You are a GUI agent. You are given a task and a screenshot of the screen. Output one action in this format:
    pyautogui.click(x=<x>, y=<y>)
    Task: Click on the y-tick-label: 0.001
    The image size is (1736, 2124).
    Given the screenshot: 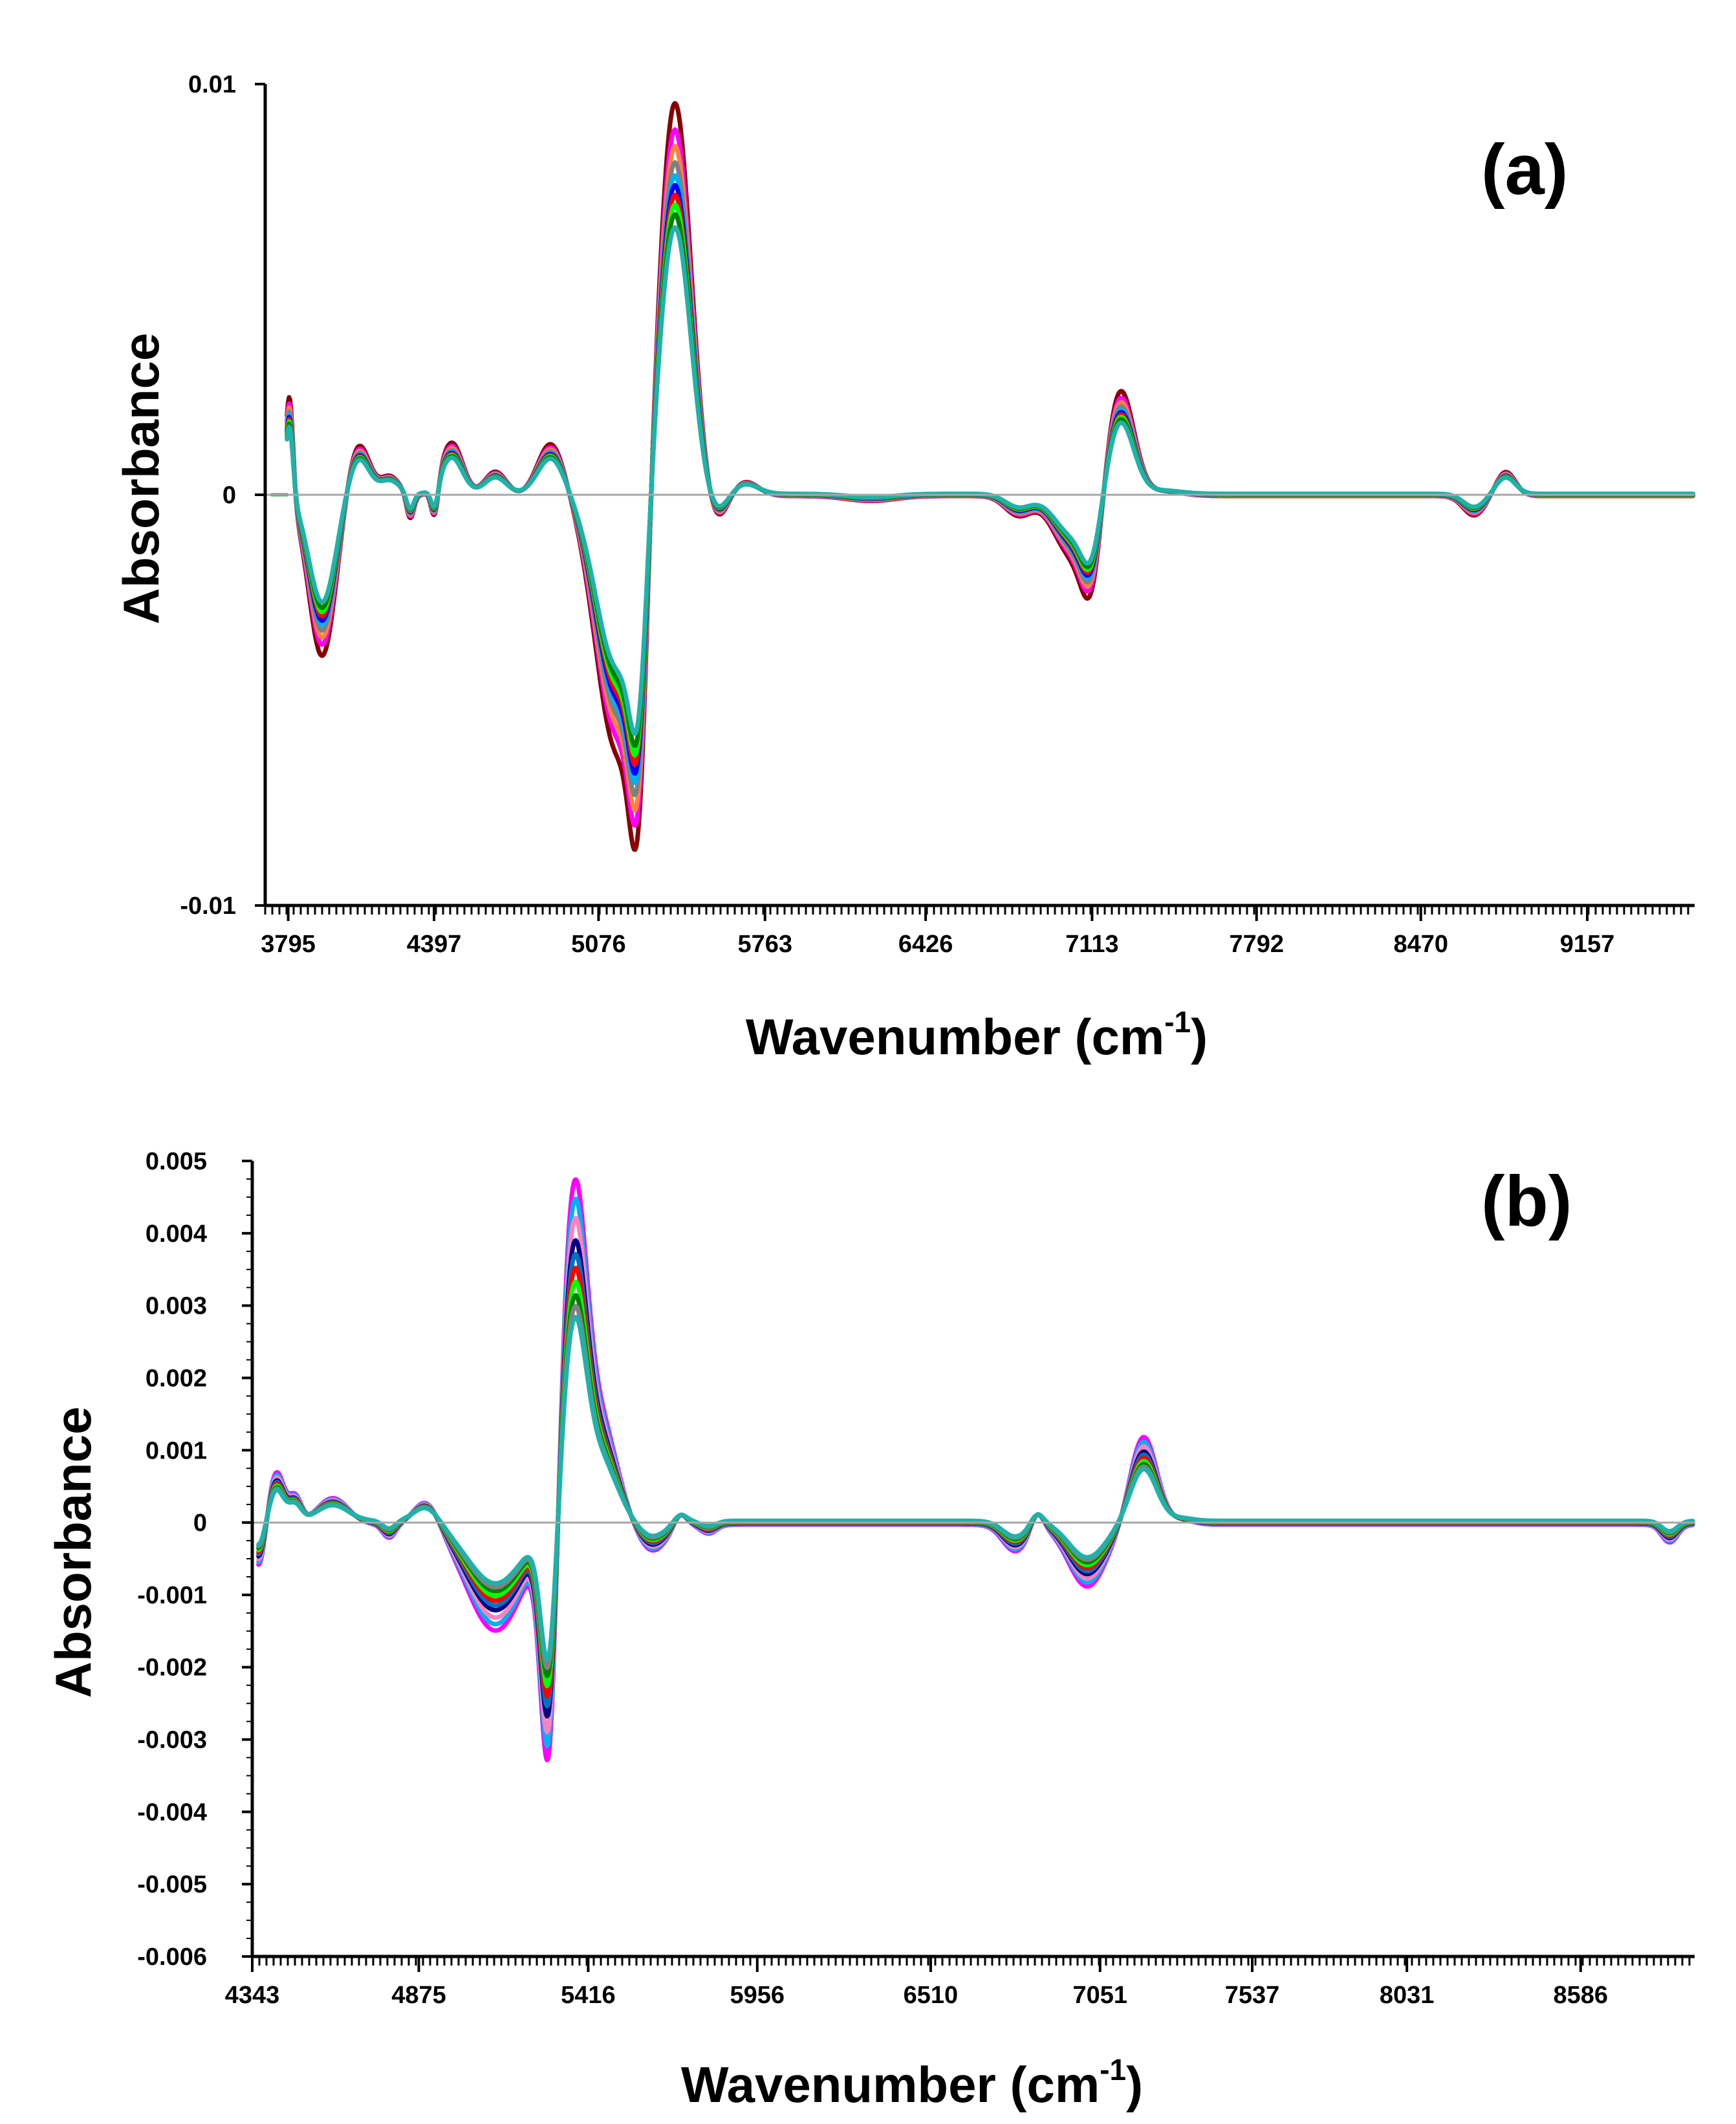 What is the action you would take?
    pyautogui.click(x=177, y=1450)
    